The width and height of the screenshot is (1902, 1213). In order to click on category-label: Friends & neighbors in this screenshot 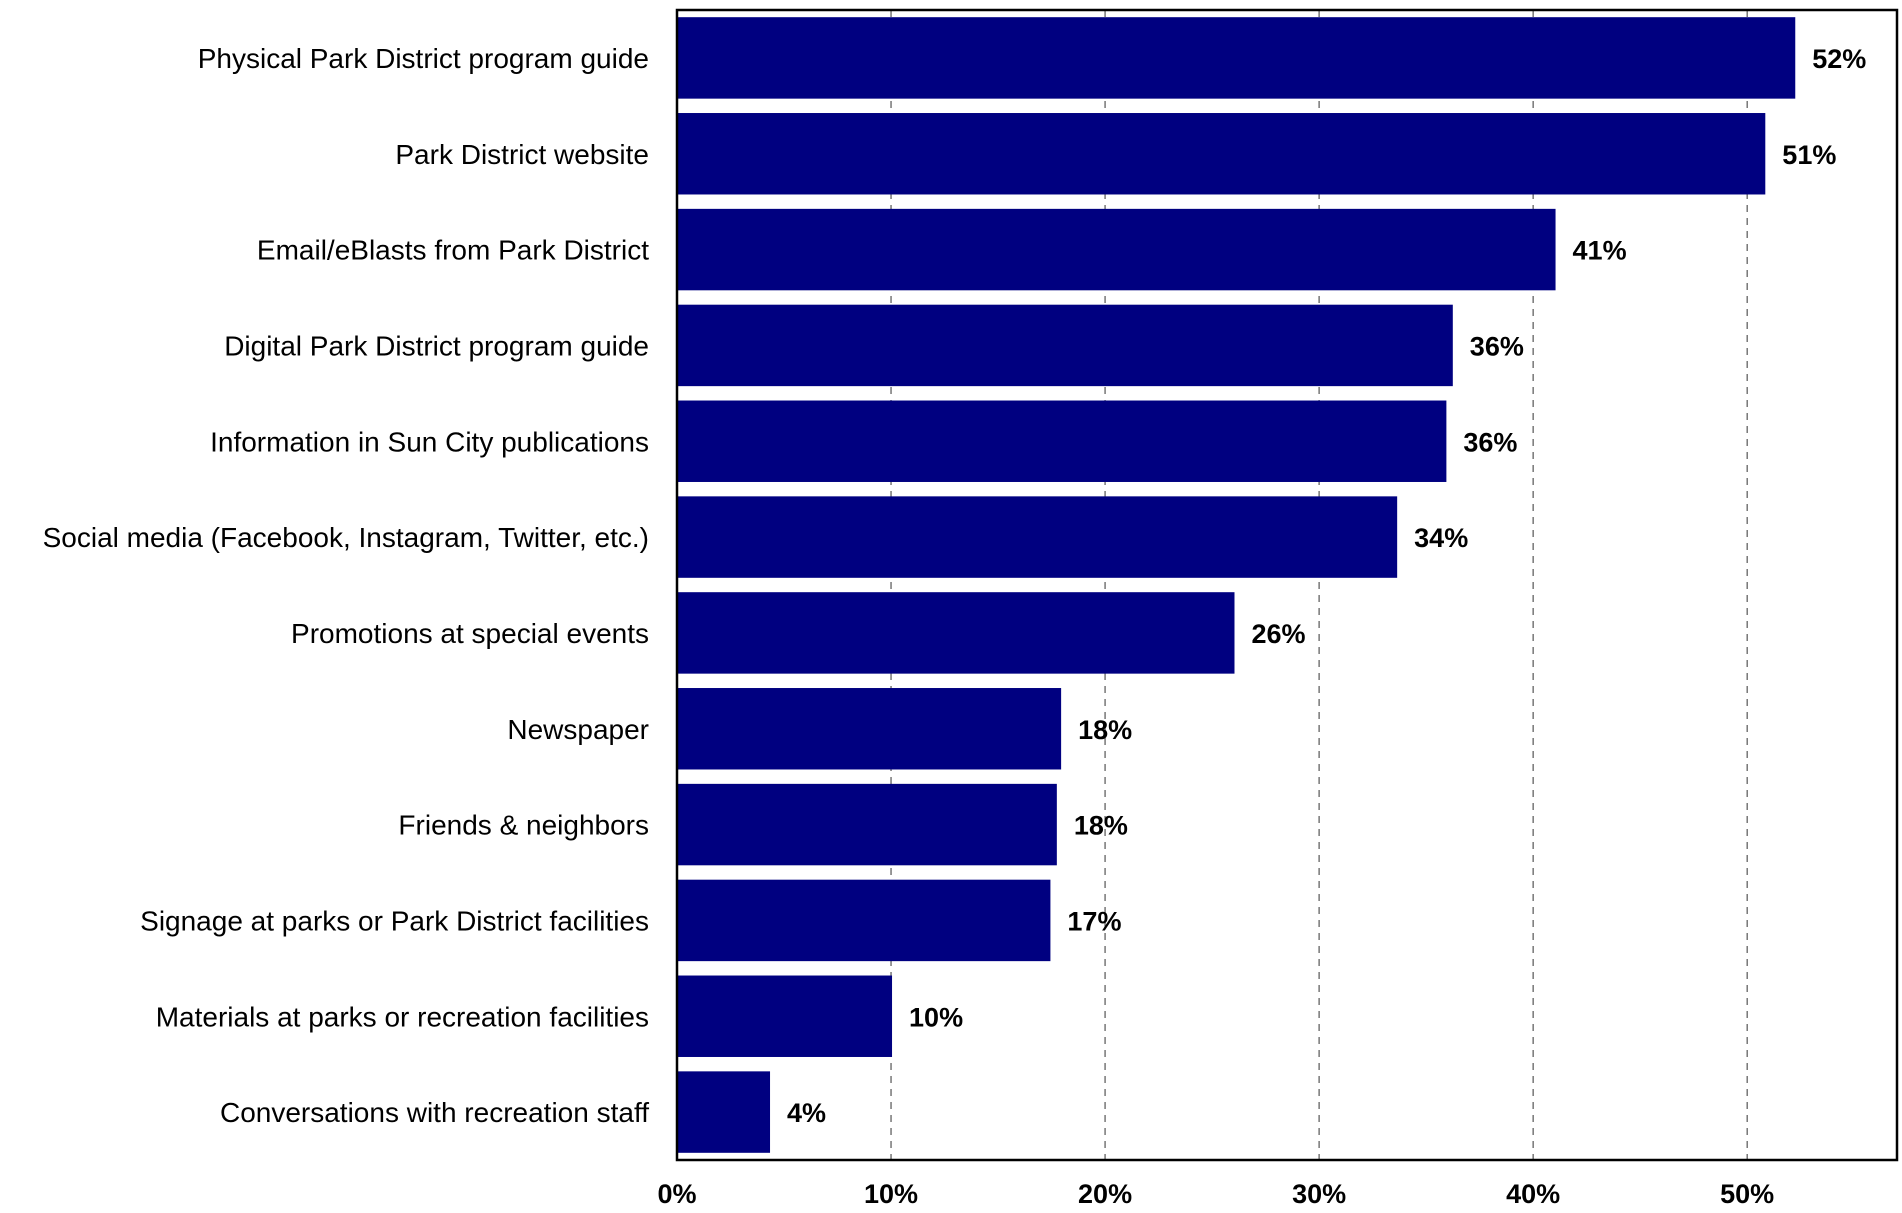, I will do `click(523, 825)`.